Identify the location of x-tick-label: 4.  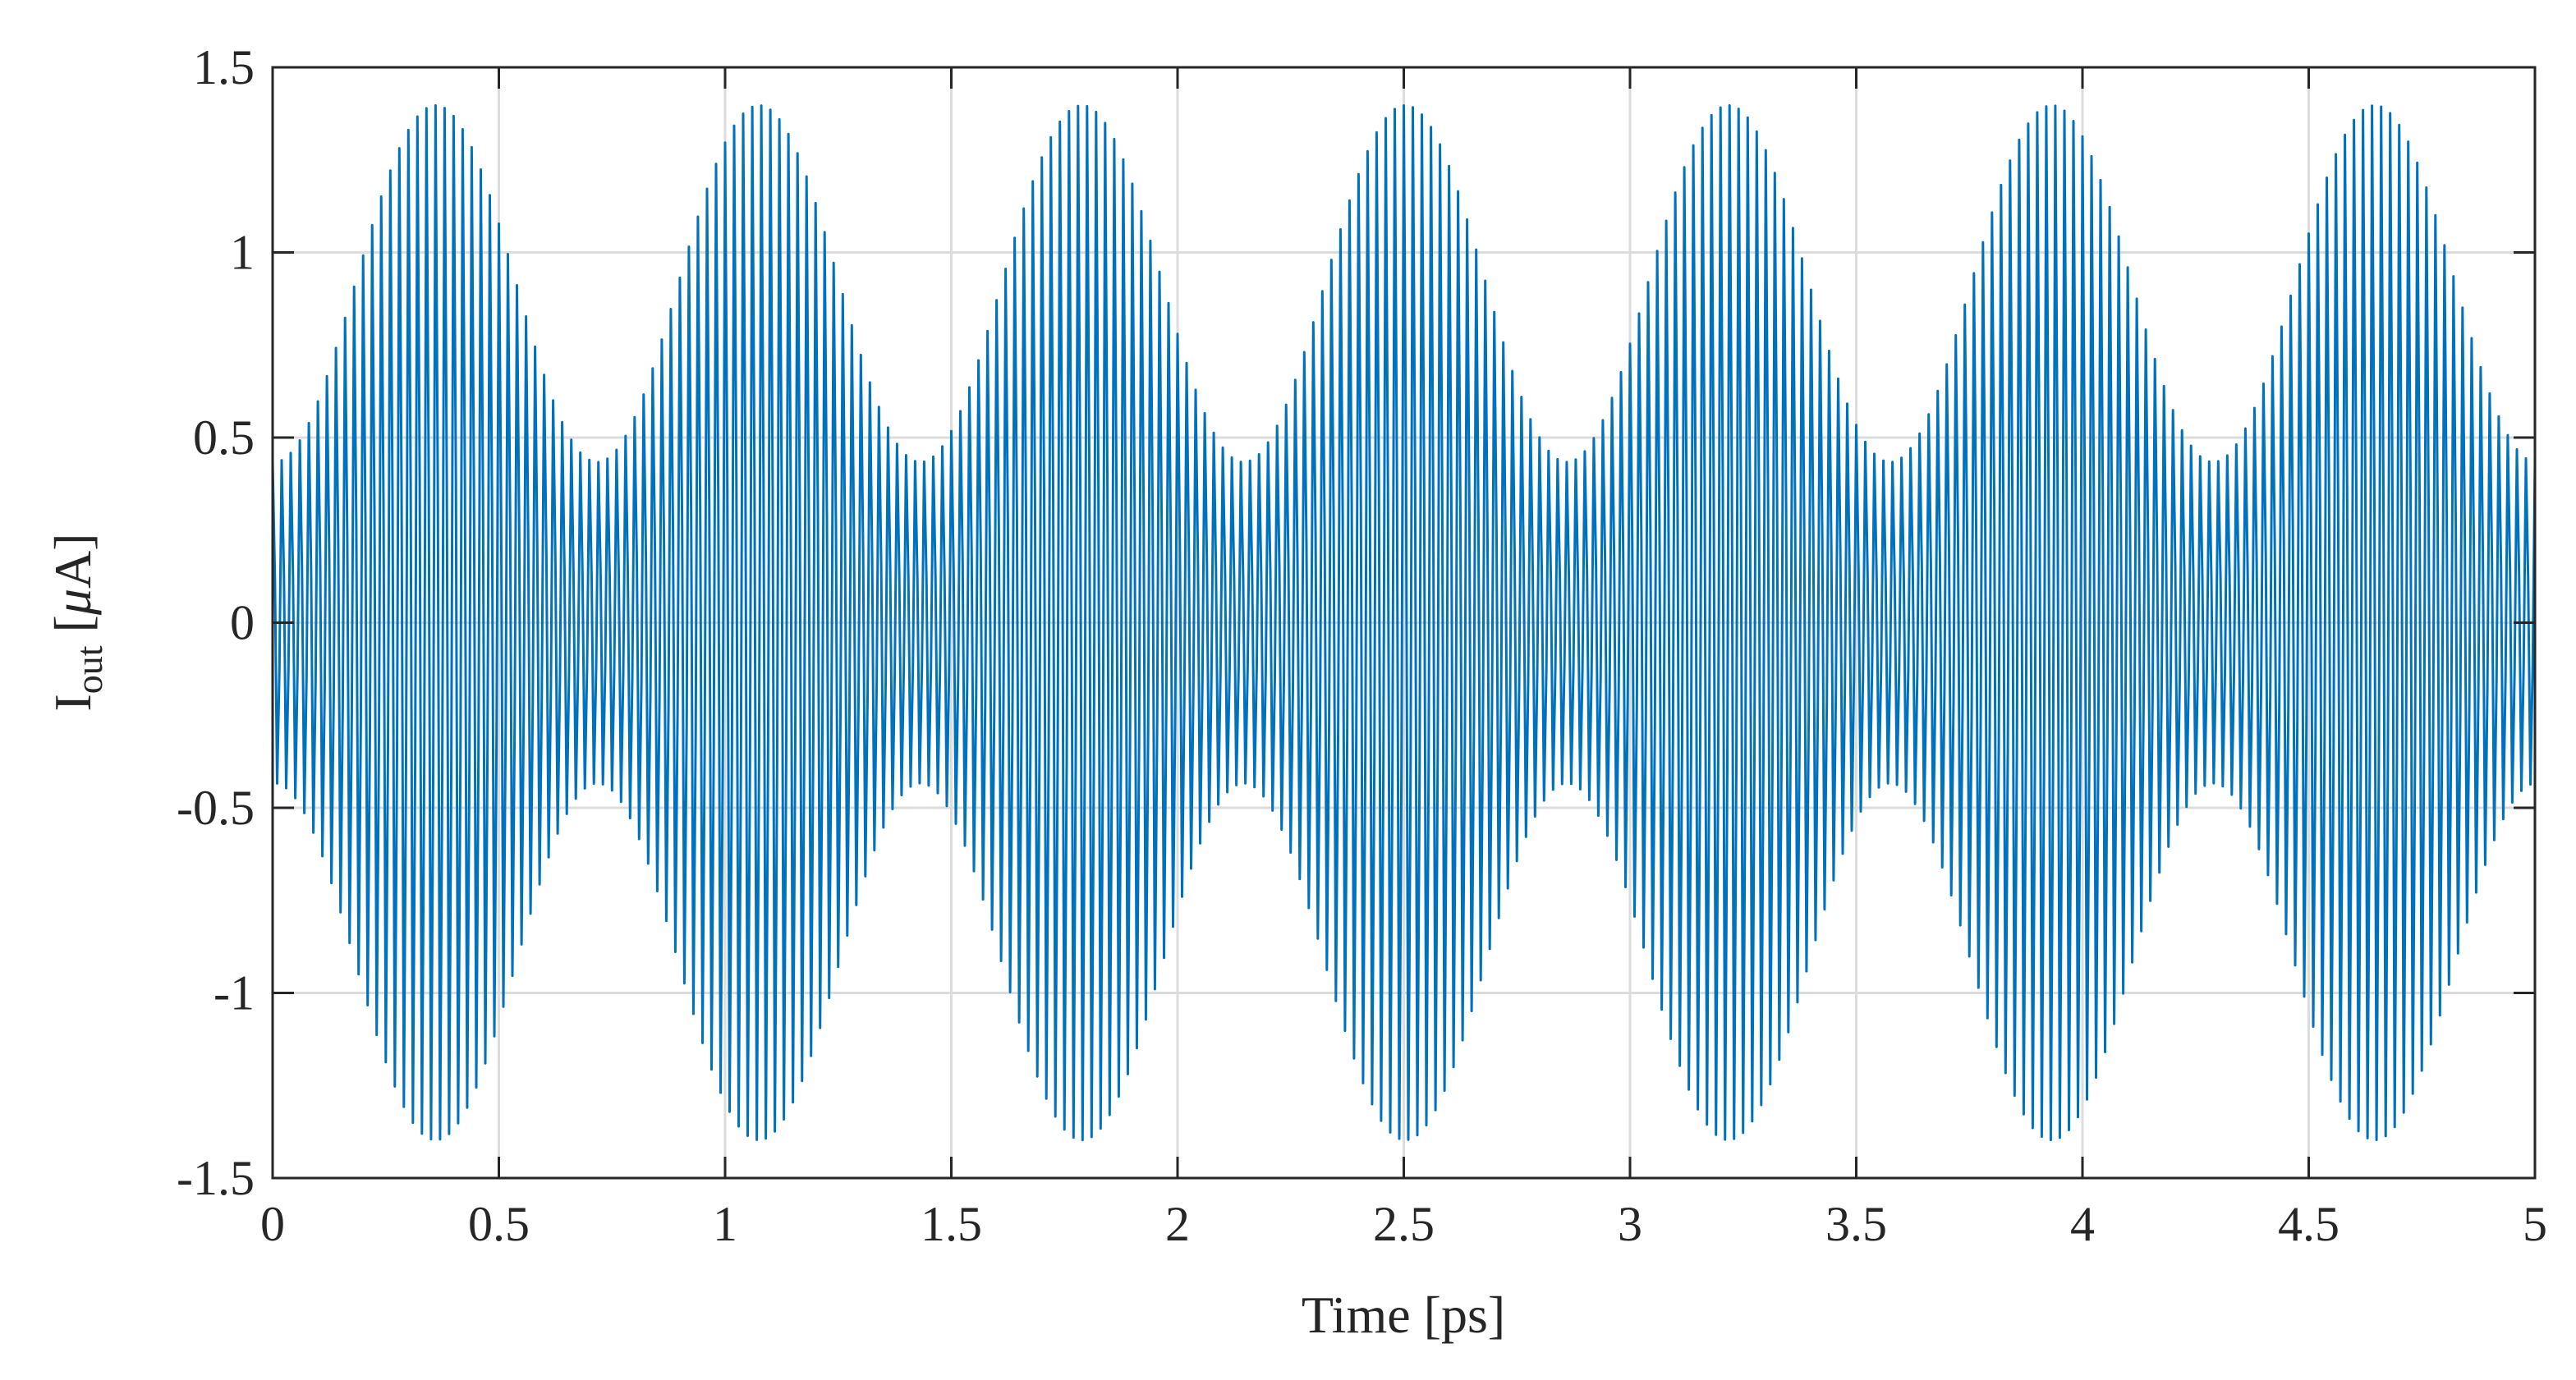
(2082, 1224).